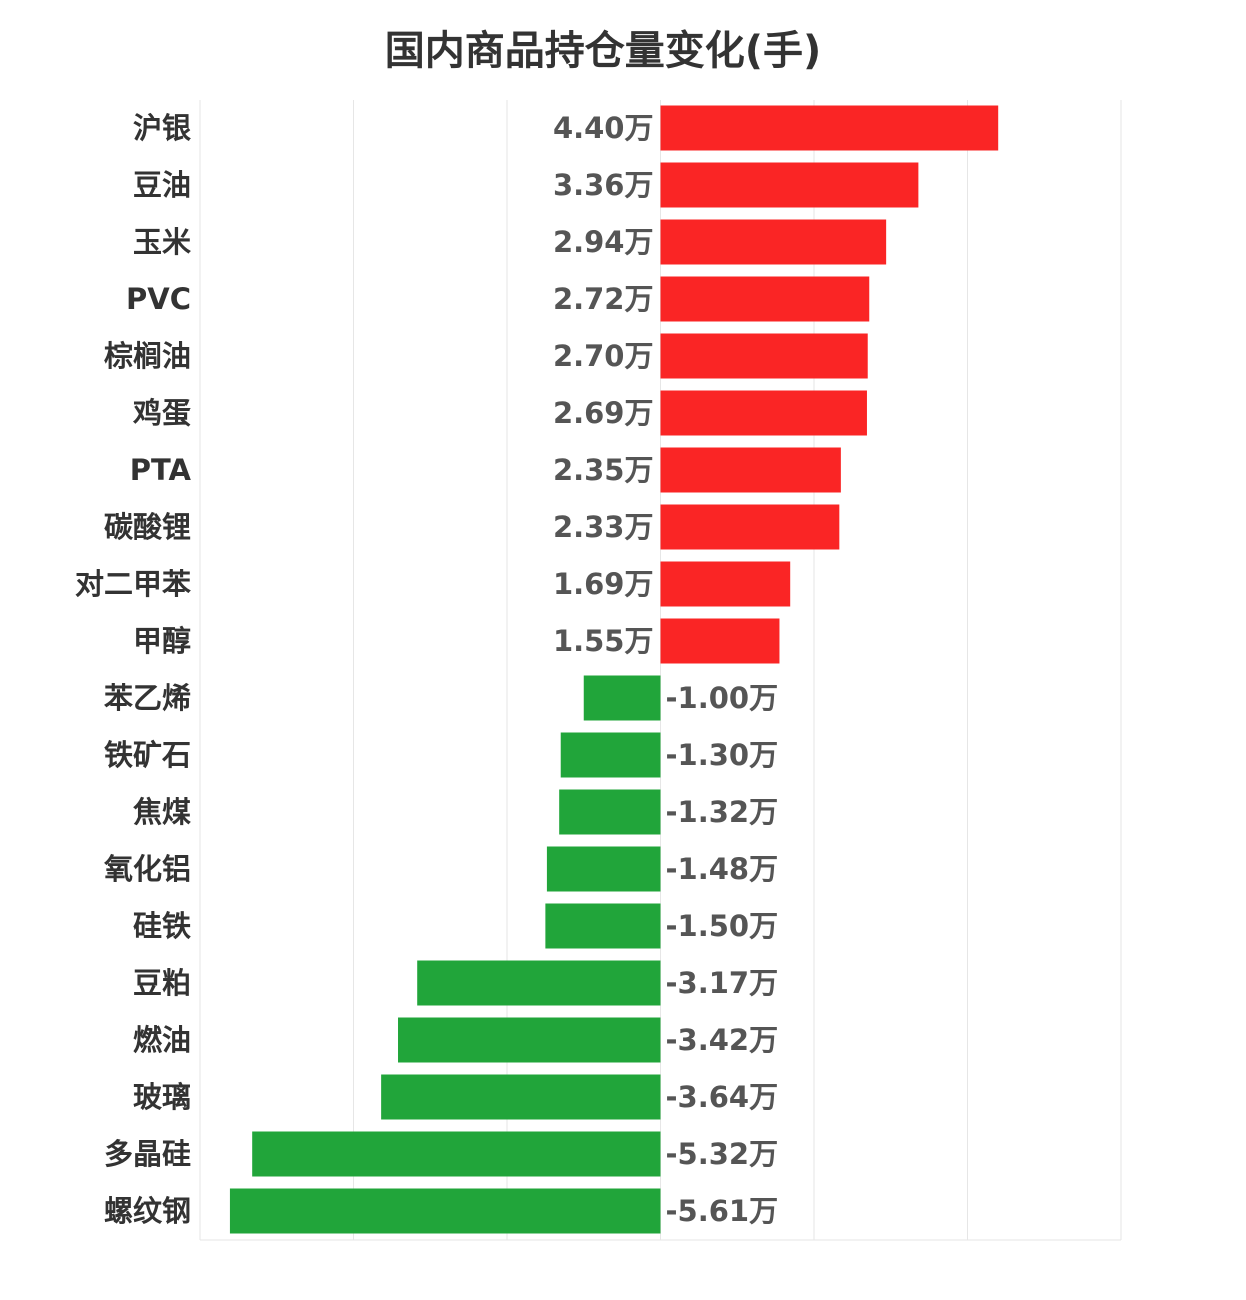 The width and height of the screenshot is (1246, 1300). Describe the element at coordinates (161, 470) in the screenshot. I see `category-label-6: PTA` at that location.